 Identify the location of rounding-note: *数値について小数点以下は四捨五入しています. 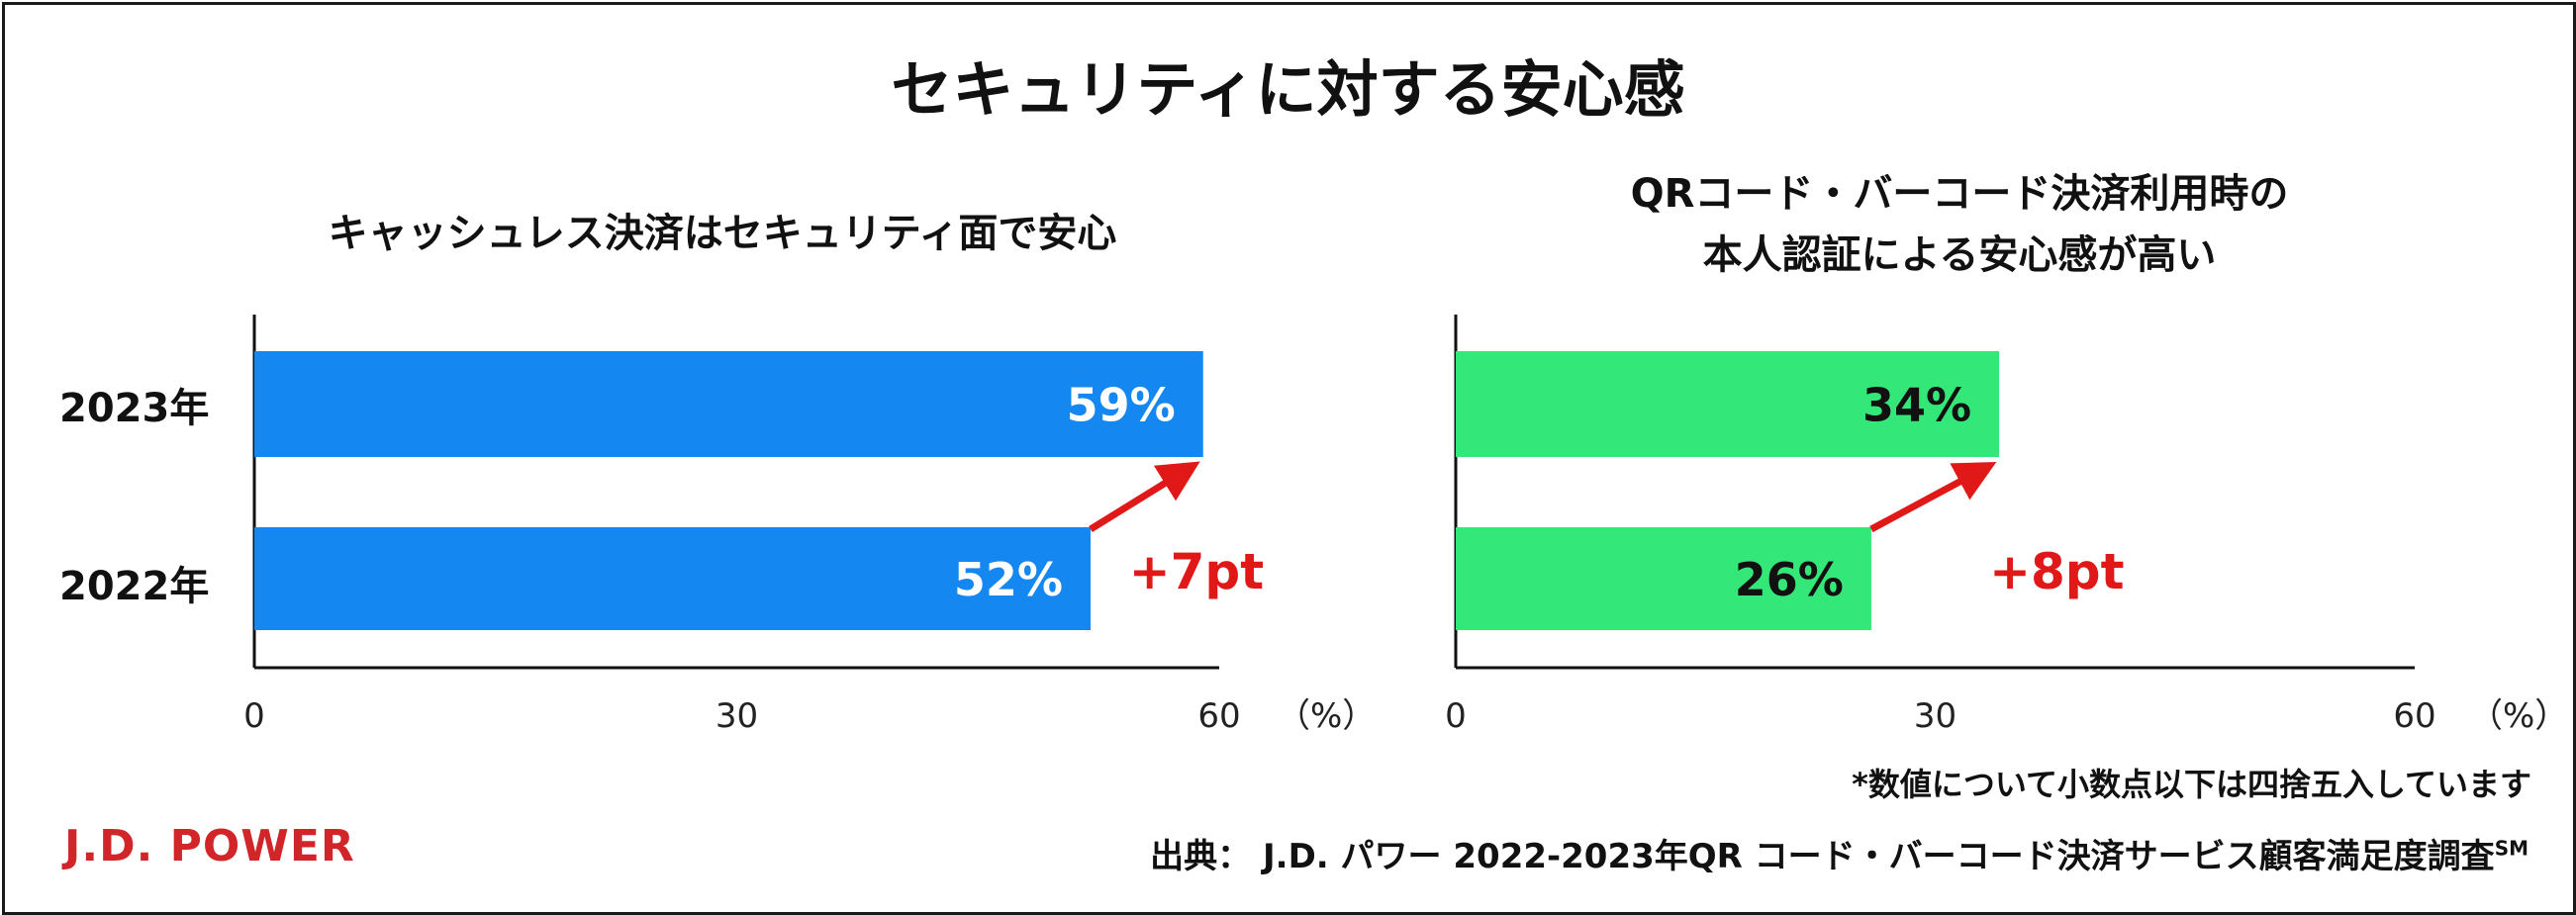
(2191, 784).